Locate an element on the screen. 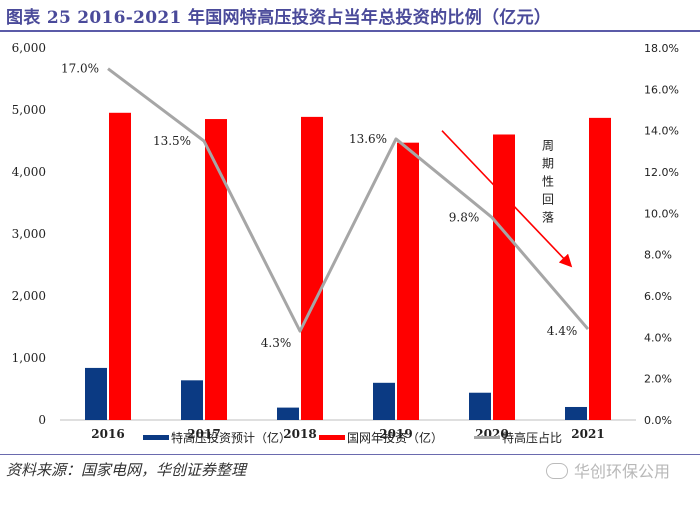 The image size is (700, 511). x-tick-label: 2016 is located at coordinates (107, 434).